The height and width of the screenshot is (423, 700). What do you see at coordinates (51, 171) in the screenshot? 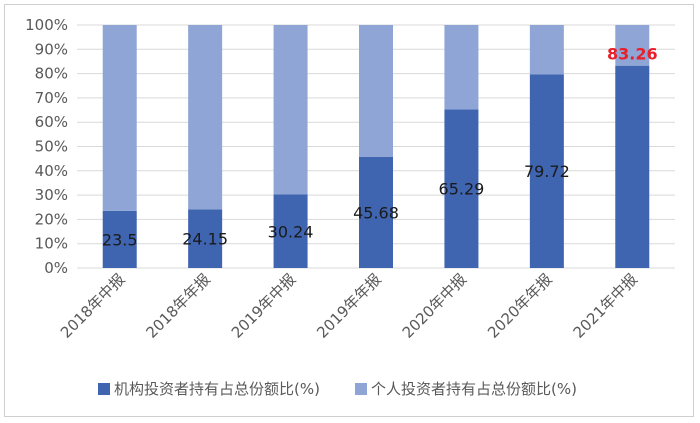
I see `y-tick-label: 40%` at bounding box center [51, 171].